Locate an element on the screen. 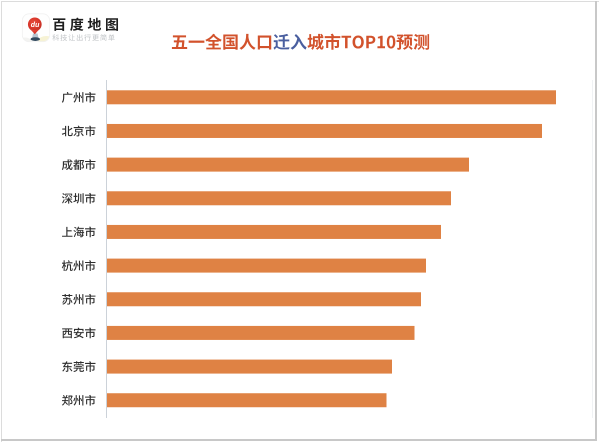 Image resolution: width=600 pixels, height=444 pixels. svg-text: du is located at coordinates (35, 25).